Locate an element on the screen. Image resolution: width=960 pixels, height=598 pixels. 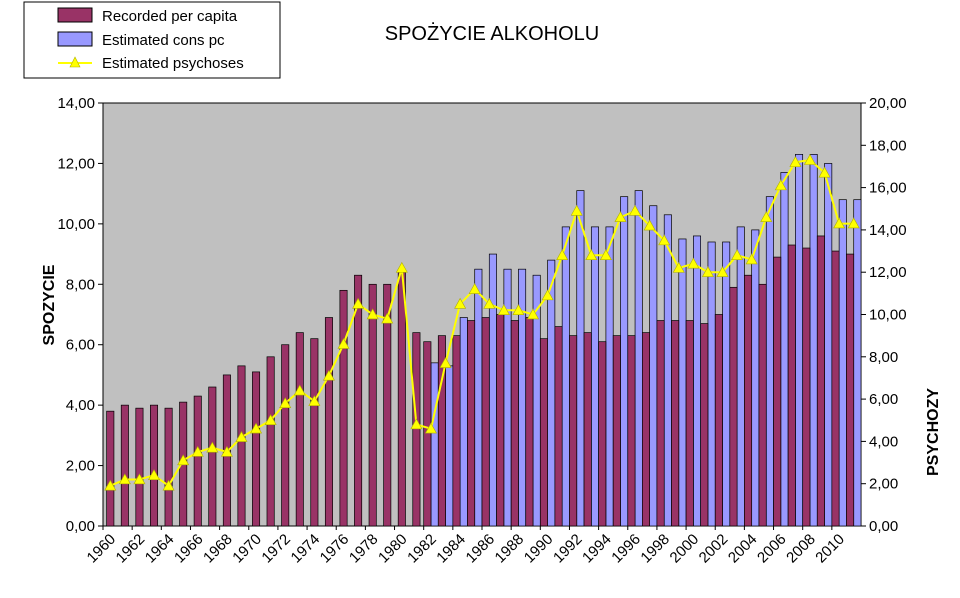
y-tick-label: 10,00 is located at coordinates (76, 224).